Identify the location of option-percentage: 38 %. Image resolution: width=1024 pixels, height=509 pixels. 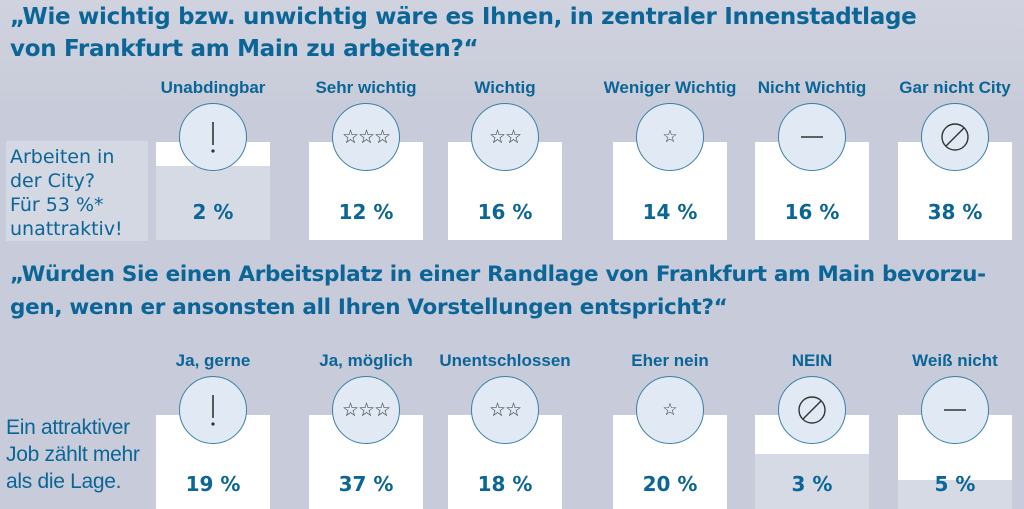
(955, 212).